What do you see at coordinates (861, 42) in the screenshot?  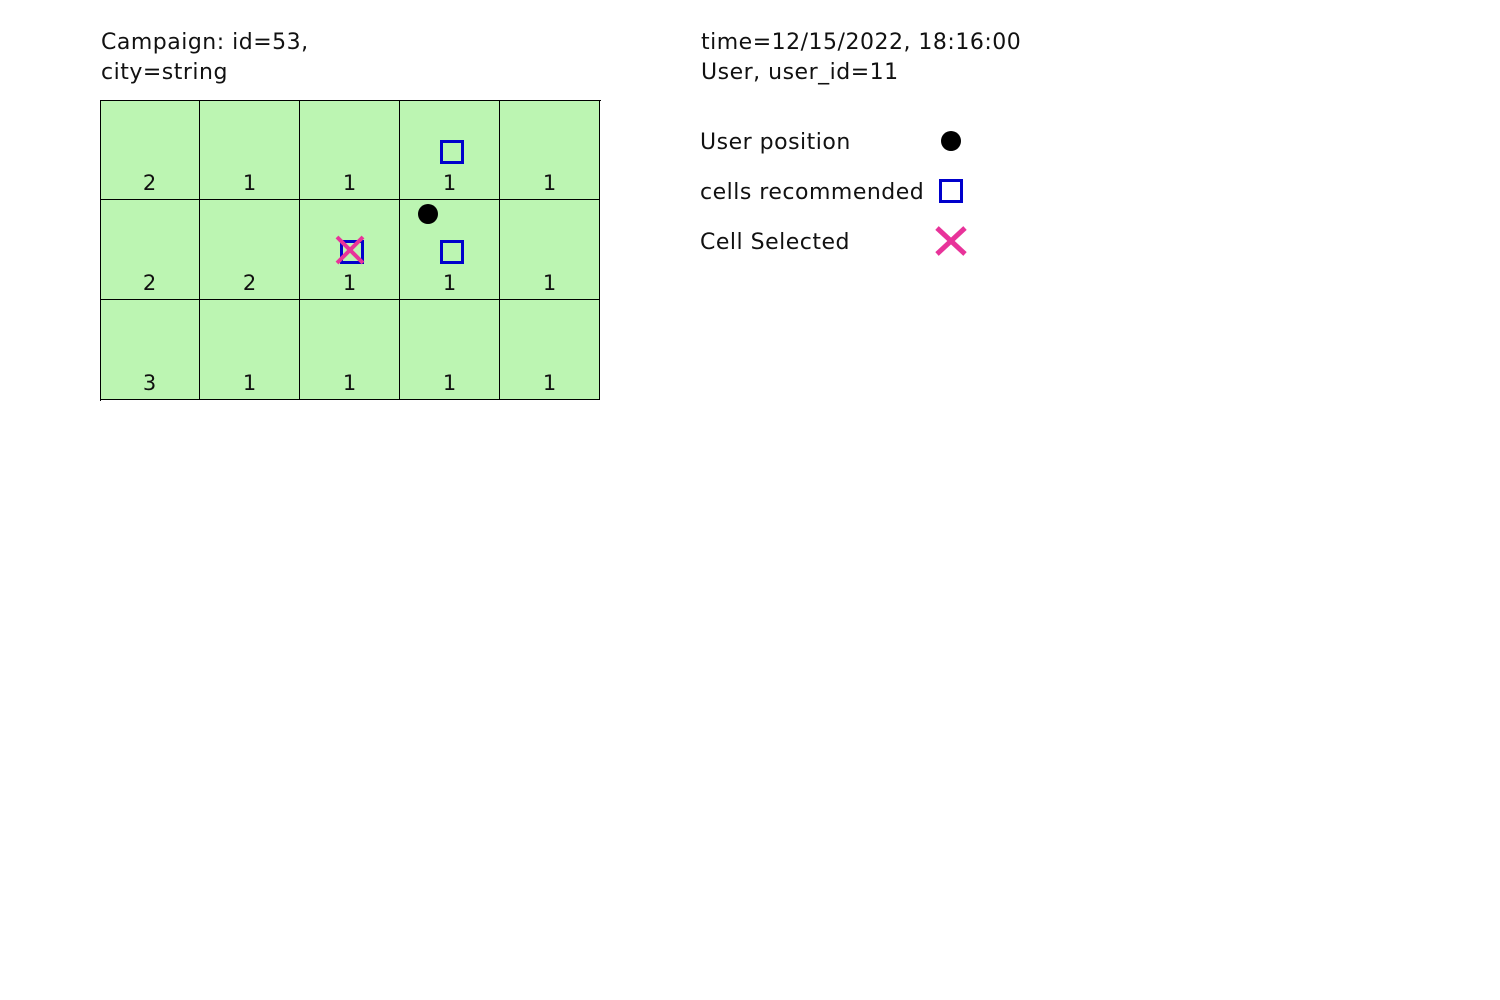 I see `timestamp: time=12/15/2022, 18:16:00` at bounding box center [861, 42].